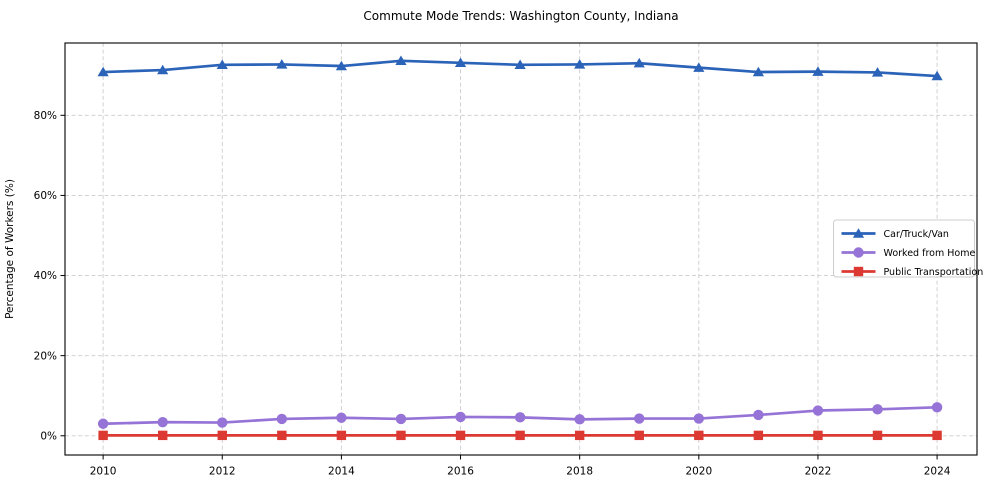  I want to click on legend-item-public-transportation: Public Transportation, so click(912, 272).